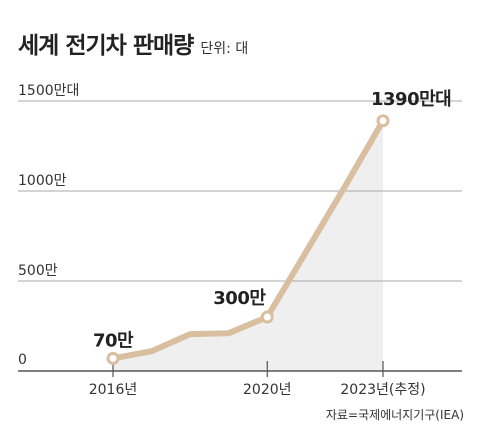  Describe the element at coordinates (106, 46) in the screenshot. I see `chart-title: 세계 전기차 판매량` at that location.